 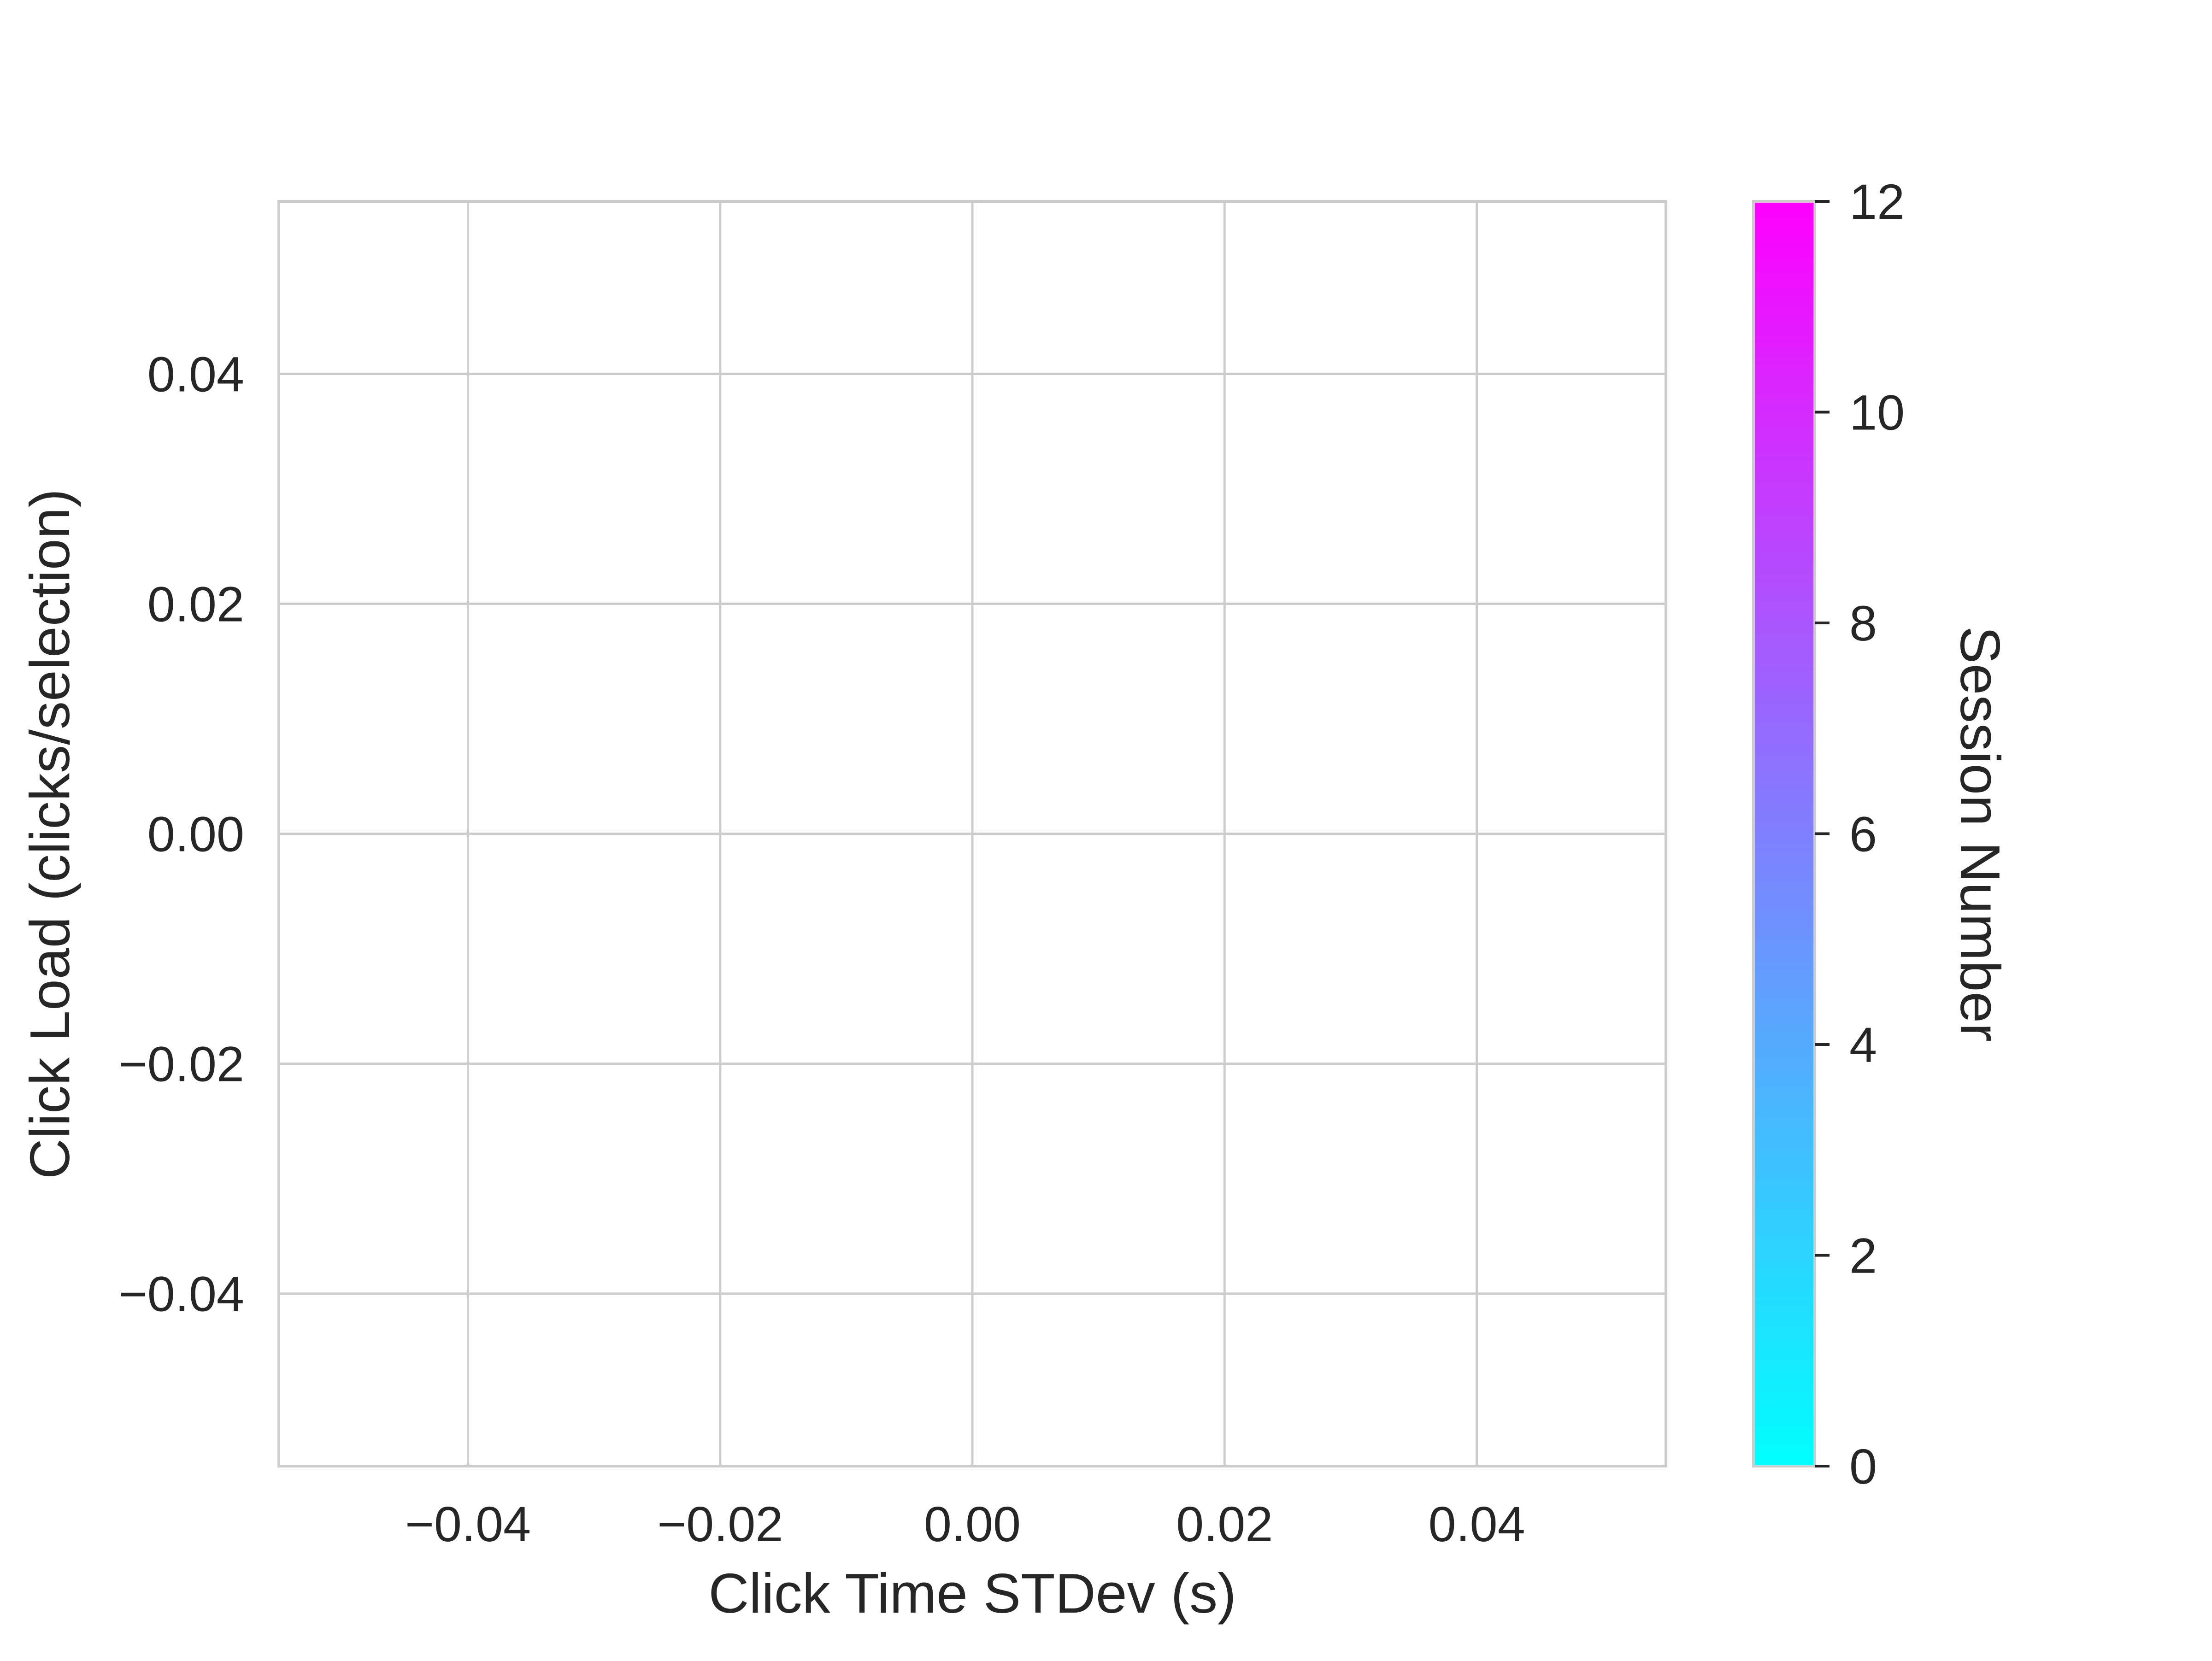 What do you see at coordinates (1784, 833) in the screenshot?
I see `colorbar-gradient` at bounding box center [1784, 833].